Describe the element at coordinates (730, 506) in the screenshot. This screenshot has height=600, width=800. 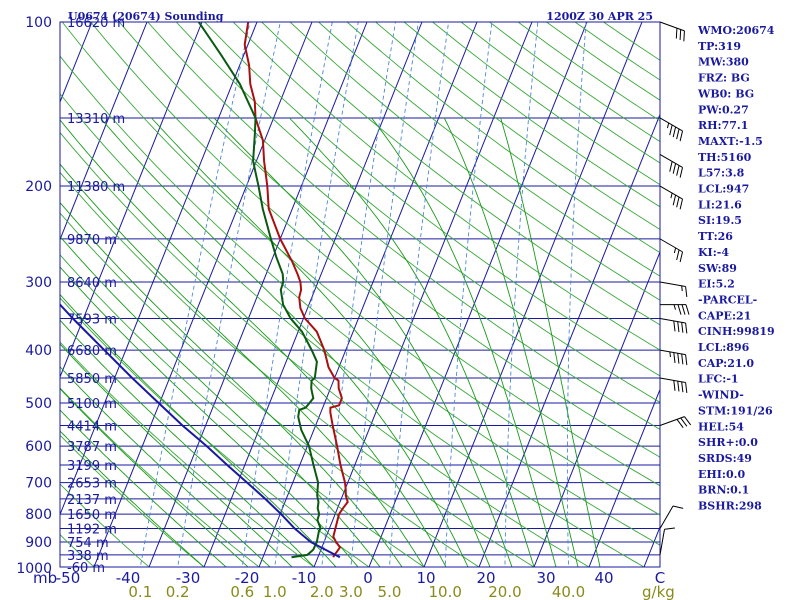
I see `index-line: BSHR:298` at that location.